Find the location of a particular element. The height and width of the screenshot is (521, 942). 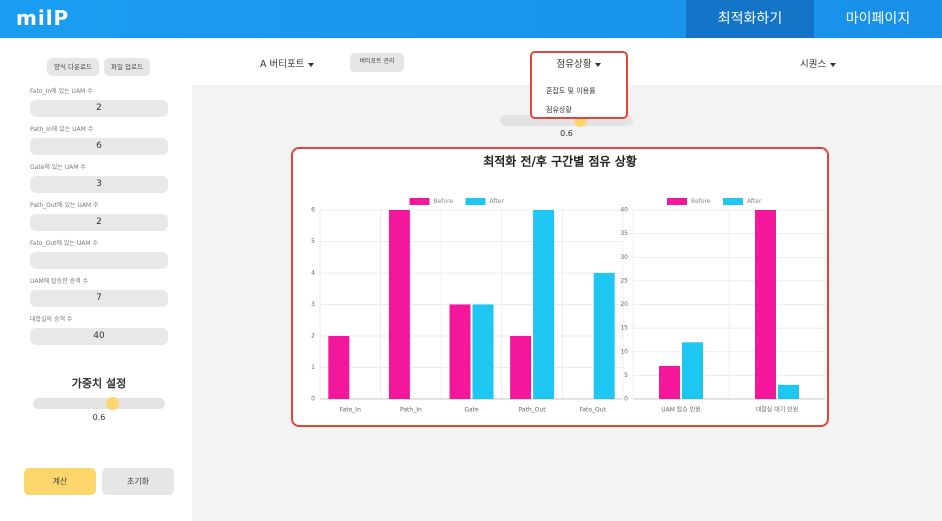

y-tick-label: 6 is located at coordinates (313, 210).